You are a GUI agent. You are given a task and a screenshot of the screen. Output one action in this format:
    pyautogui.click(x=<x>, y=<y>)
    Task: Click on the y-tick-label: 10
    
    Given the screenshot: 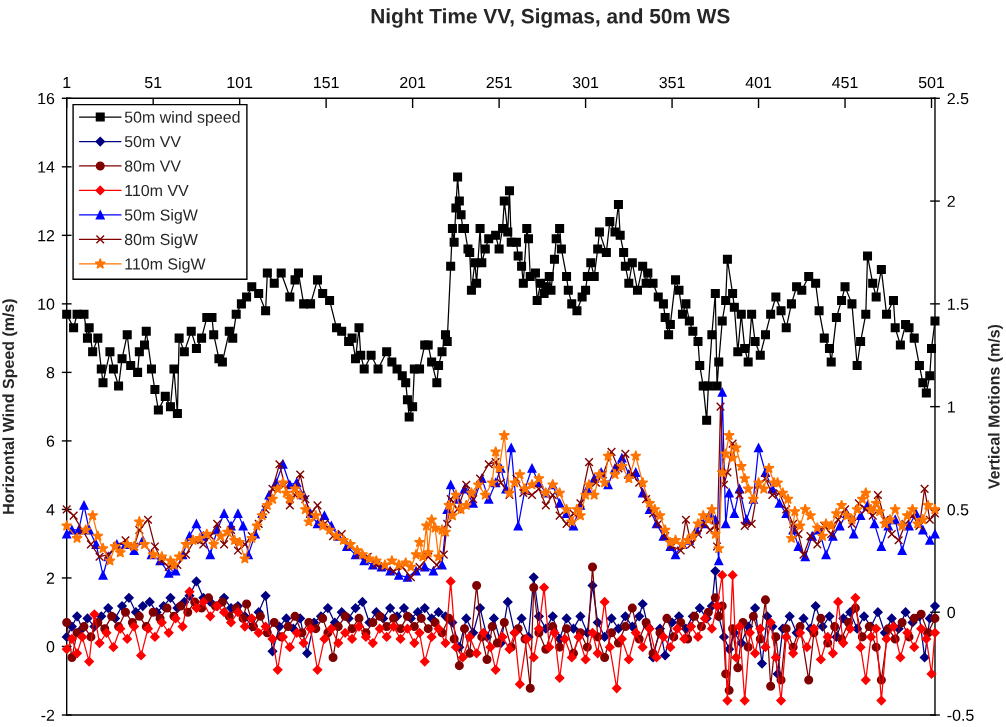 What is the action you would take?
    pyautogui.click(x=46, y=304)
    